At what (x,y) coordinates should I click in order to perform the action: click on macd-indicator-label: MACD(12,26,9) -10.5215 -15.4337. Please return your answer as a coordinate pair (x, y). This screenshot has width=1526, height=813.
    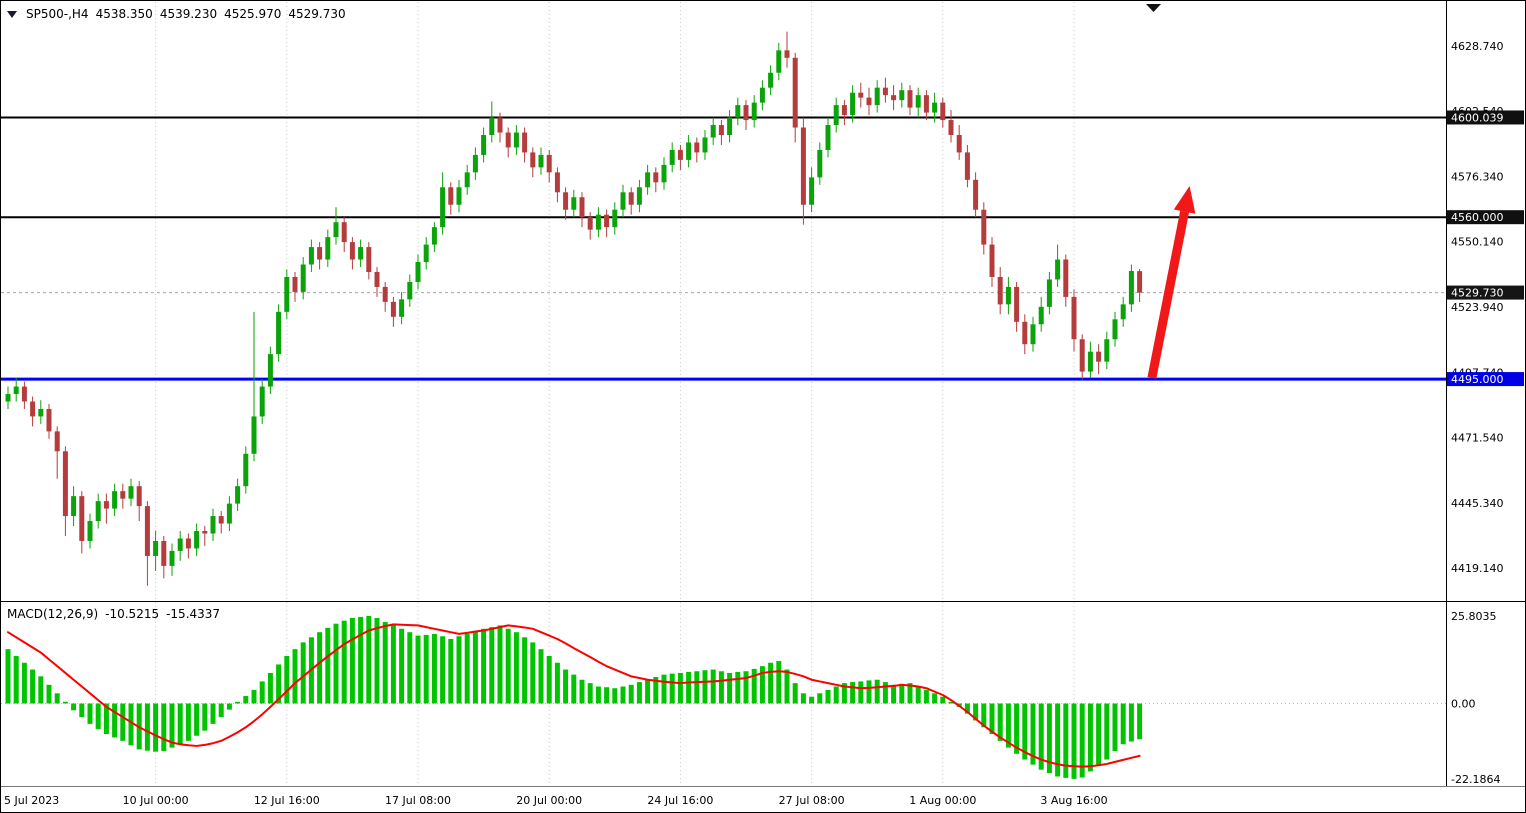
    Looking at the image, I should click on (113, 614).